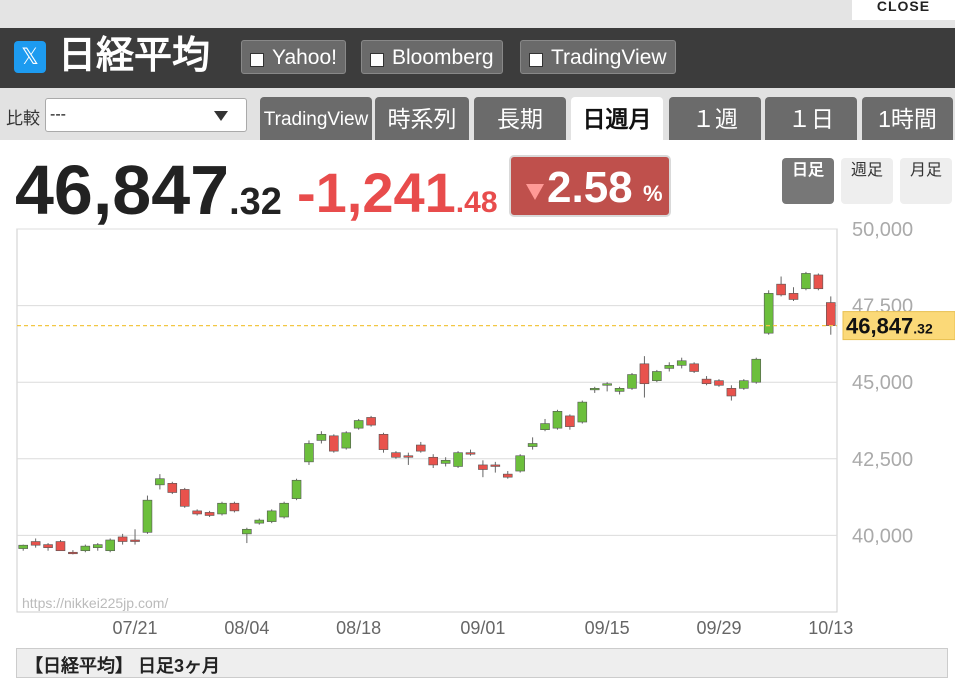  I want to click on period-button: 日足, so click(808, 181).